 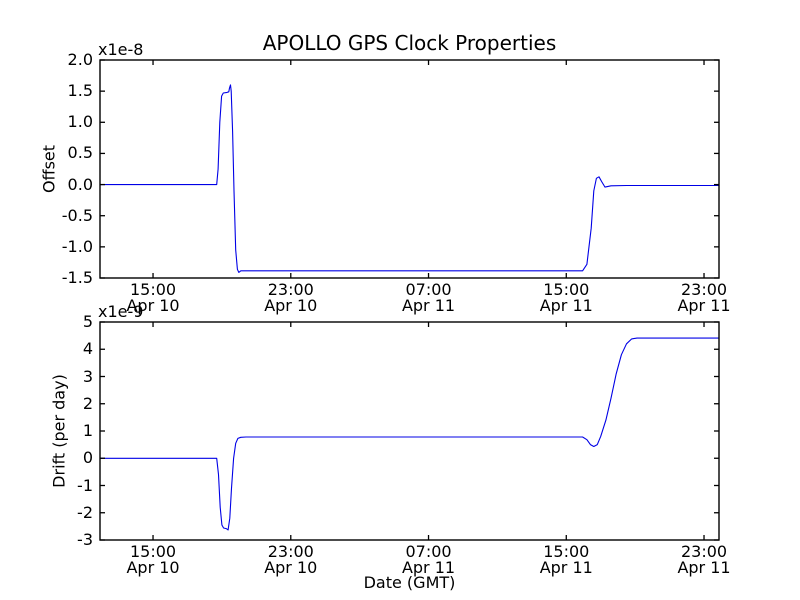 What do you see at coordinates (80, 59) in the screenshot?
I see `y-tick-label: 2.0` at bounding box center [80, 59].